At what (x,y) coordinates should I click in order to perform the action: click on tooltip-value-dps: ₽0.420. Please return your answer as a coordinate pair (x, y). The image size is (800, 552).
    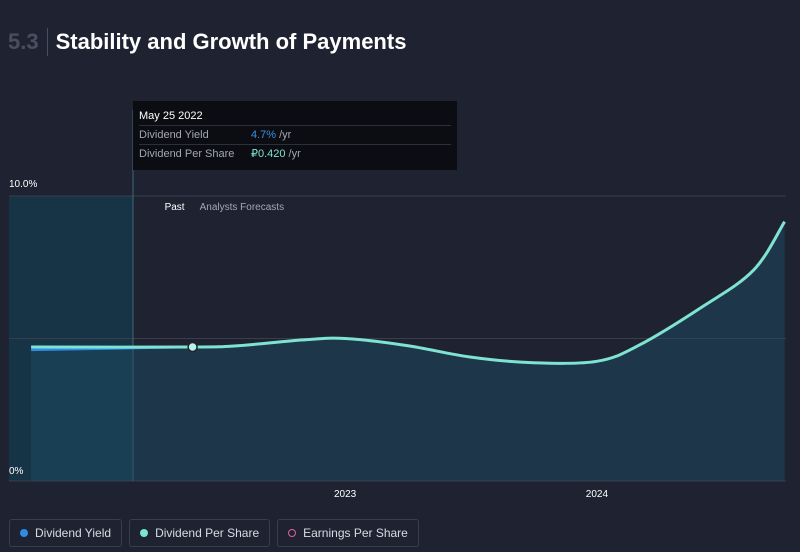
    Looking at the image, I should click on (268, 154).